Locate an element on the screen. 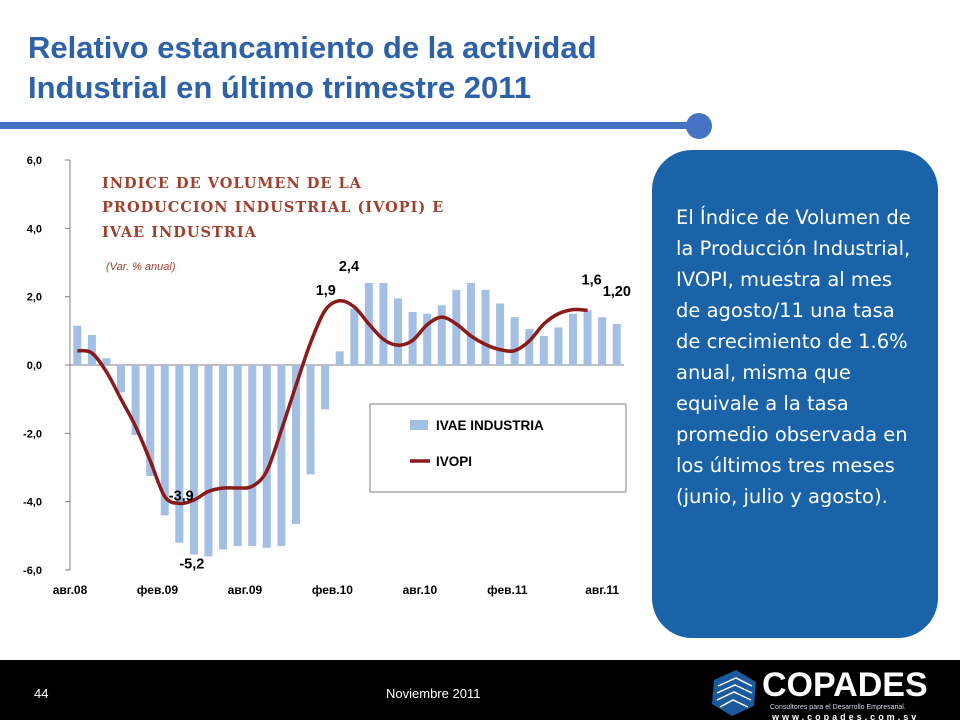  chart-title-line-2: PRODUCCION INDUSTRIAL (IVOPI) E is located at coordinates (273, 207).